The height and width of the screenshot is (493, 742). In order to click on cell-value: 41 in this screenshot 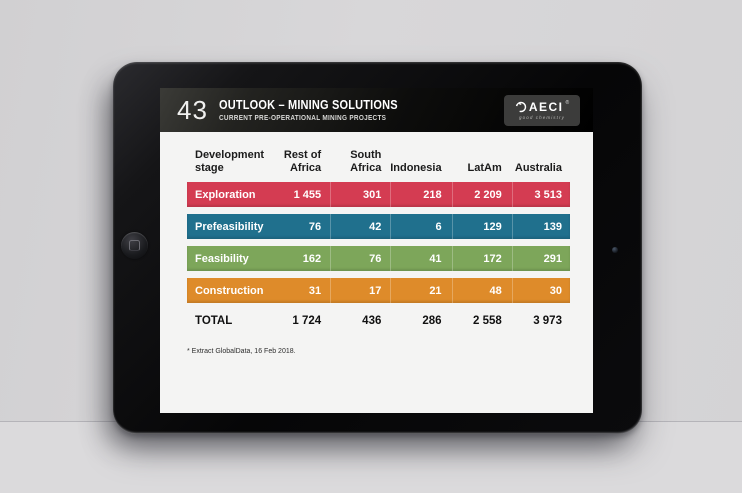, I will do `click(435, 258)`.